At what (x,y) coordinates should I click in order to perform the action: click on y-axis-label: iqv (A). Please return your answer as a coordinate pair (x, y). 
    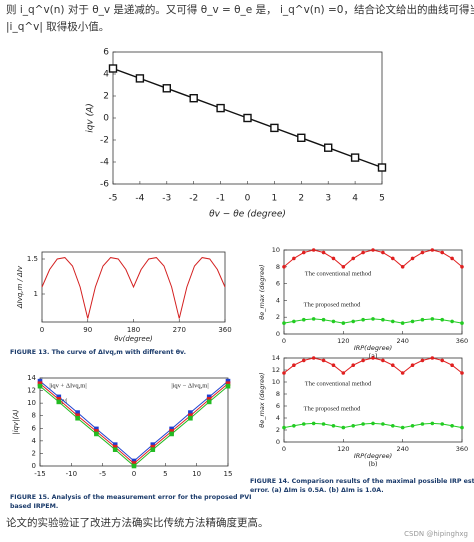
    Looking at the image, I should click on (91, 118).